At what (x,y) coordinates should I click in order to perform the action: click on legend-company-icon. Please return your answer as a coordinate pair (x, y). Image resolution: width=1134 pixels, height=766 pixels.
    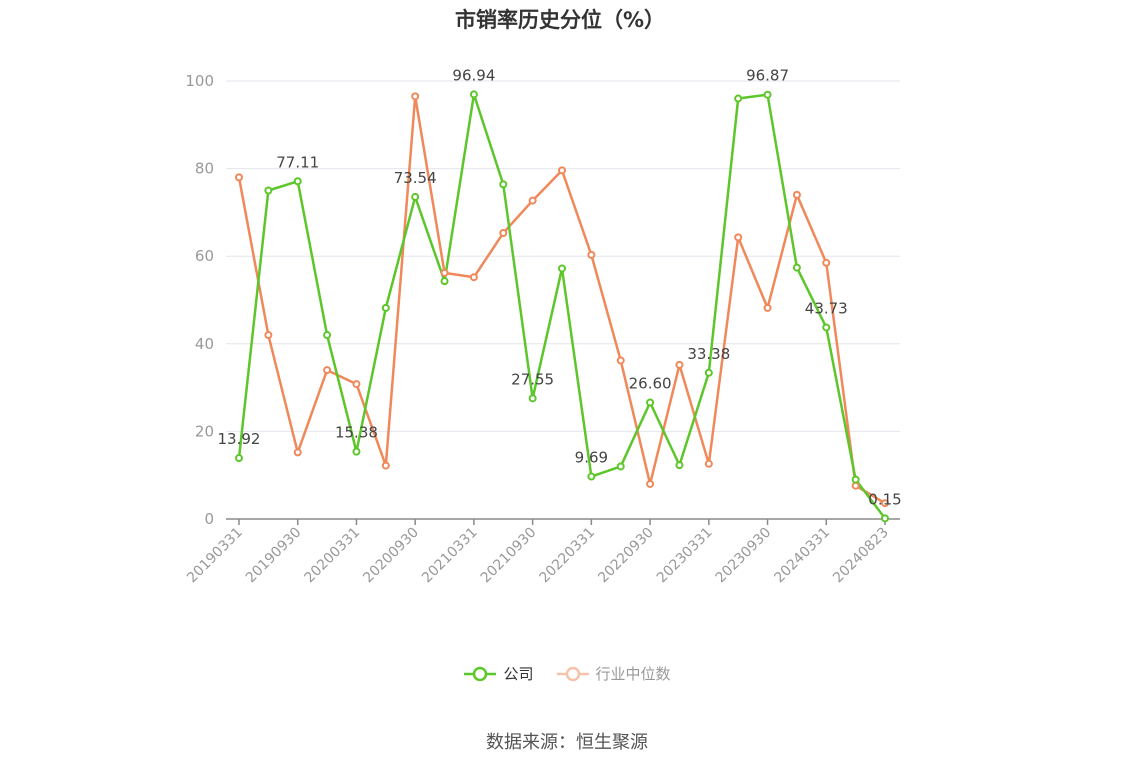
    Looking at the image, I should click on (480, 673).